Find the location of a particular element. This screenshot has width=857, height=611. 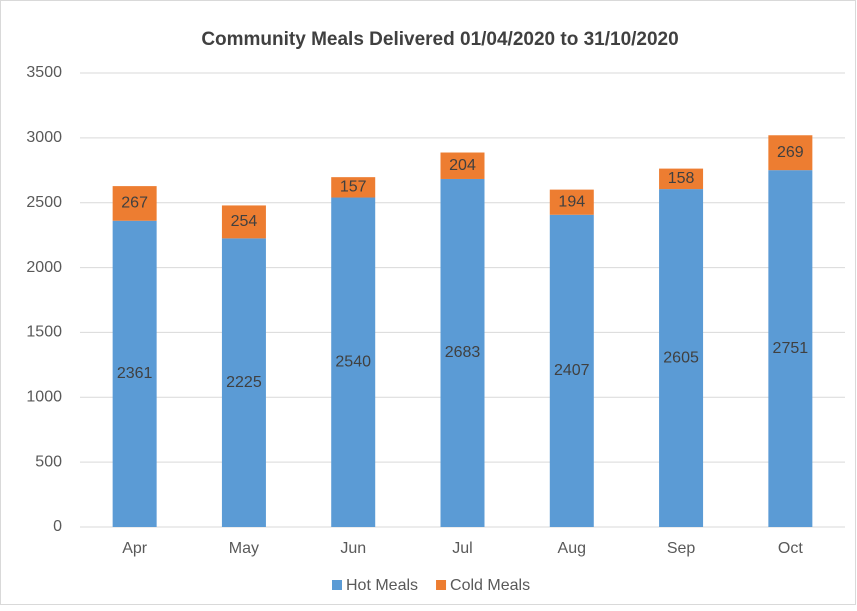

data-label: 2683 is located at coordinates (463, 352).